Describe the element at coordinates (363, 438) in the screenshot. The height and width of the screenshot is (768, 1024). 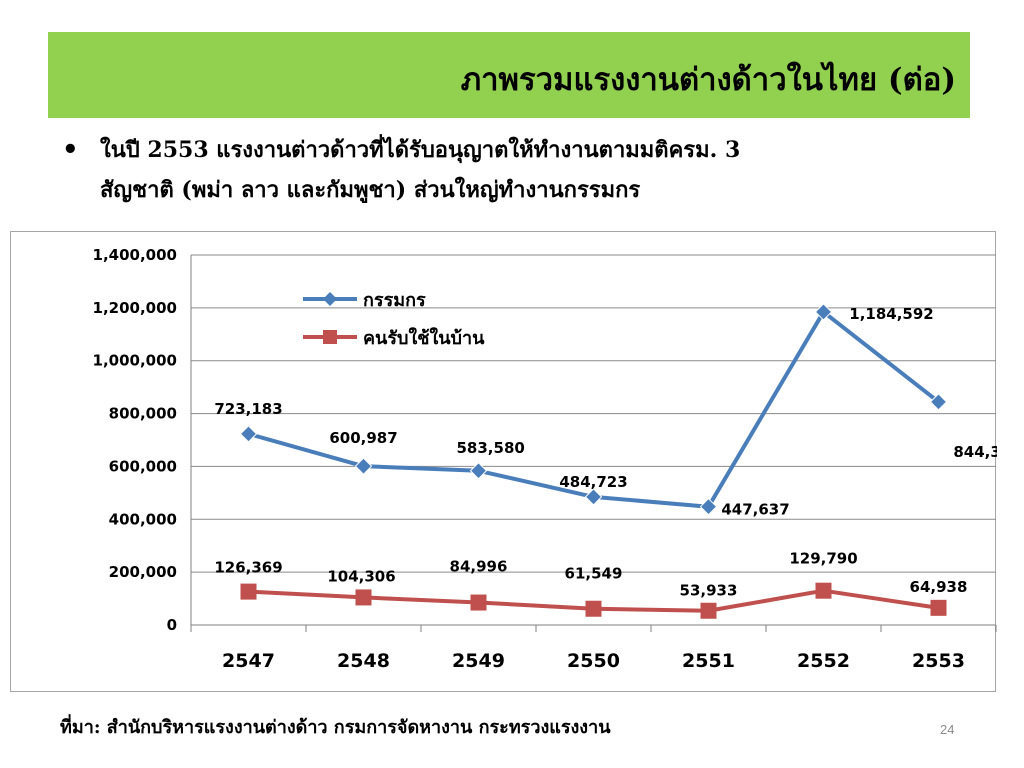
I see `data-label: 600,987` at that location.